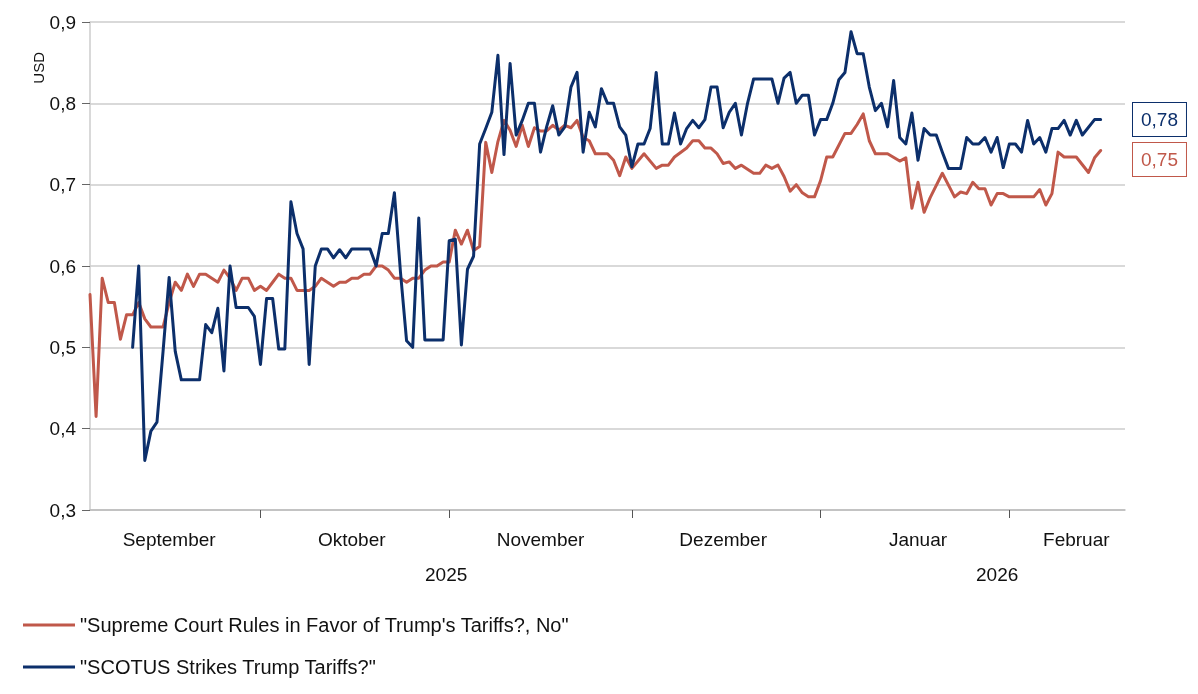  I want to click on y-tick-label: 0,3, so click(62, 510).